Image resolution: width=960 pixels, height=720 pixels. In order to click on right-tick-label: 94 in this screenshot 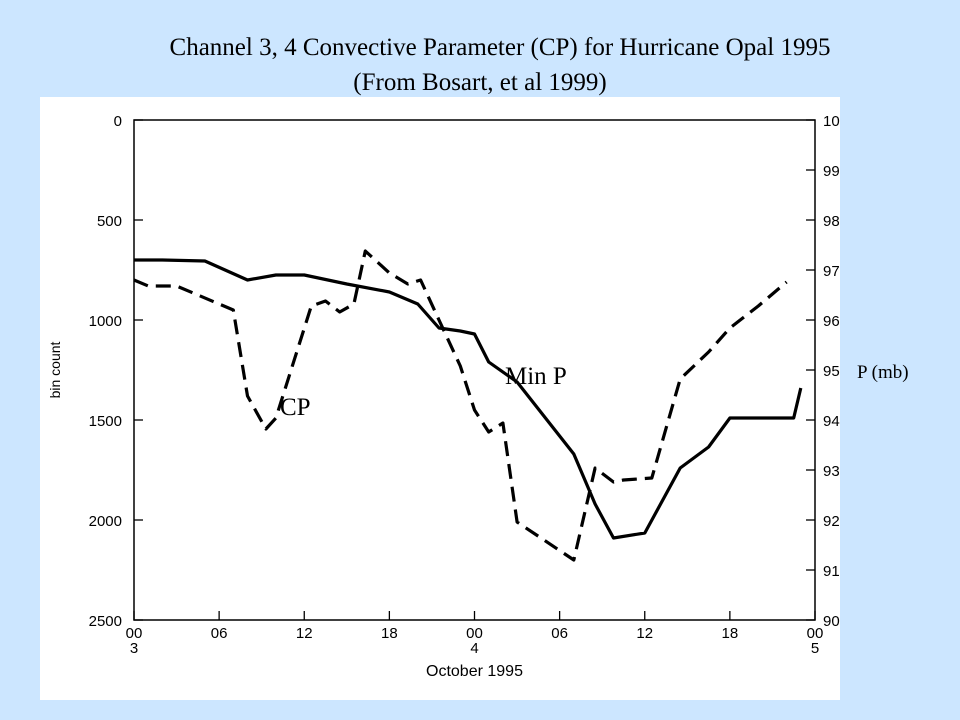, I will do `click(831, 421)`.